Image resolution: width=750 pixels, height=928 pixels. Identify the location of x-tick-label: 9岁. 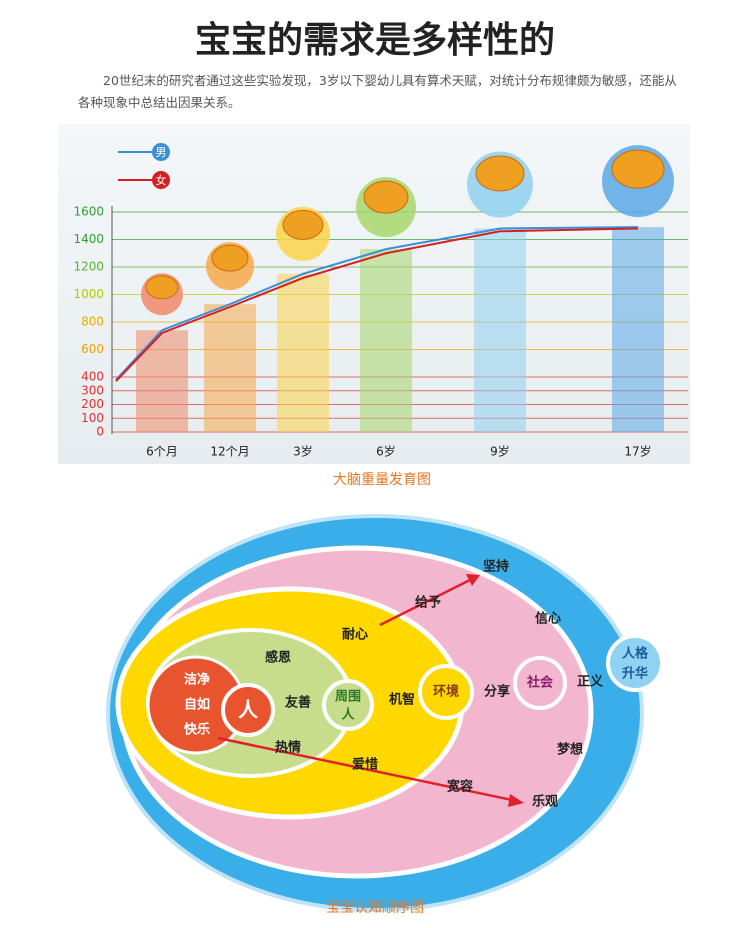
(500, 451).